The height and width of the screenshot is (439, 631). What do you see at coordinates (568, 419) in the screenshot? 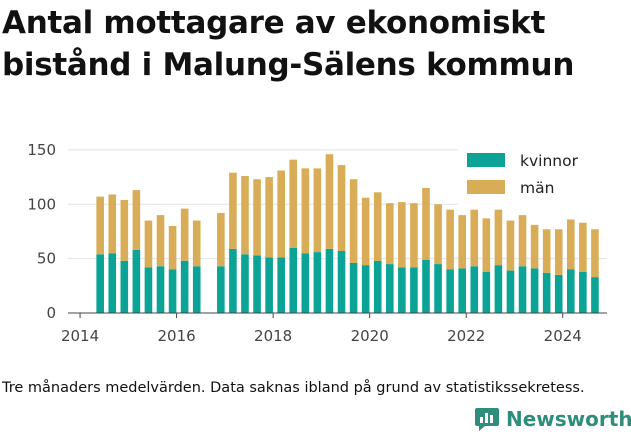
I see `brand-name: Newsworthy` at bounding box center [568, 419].